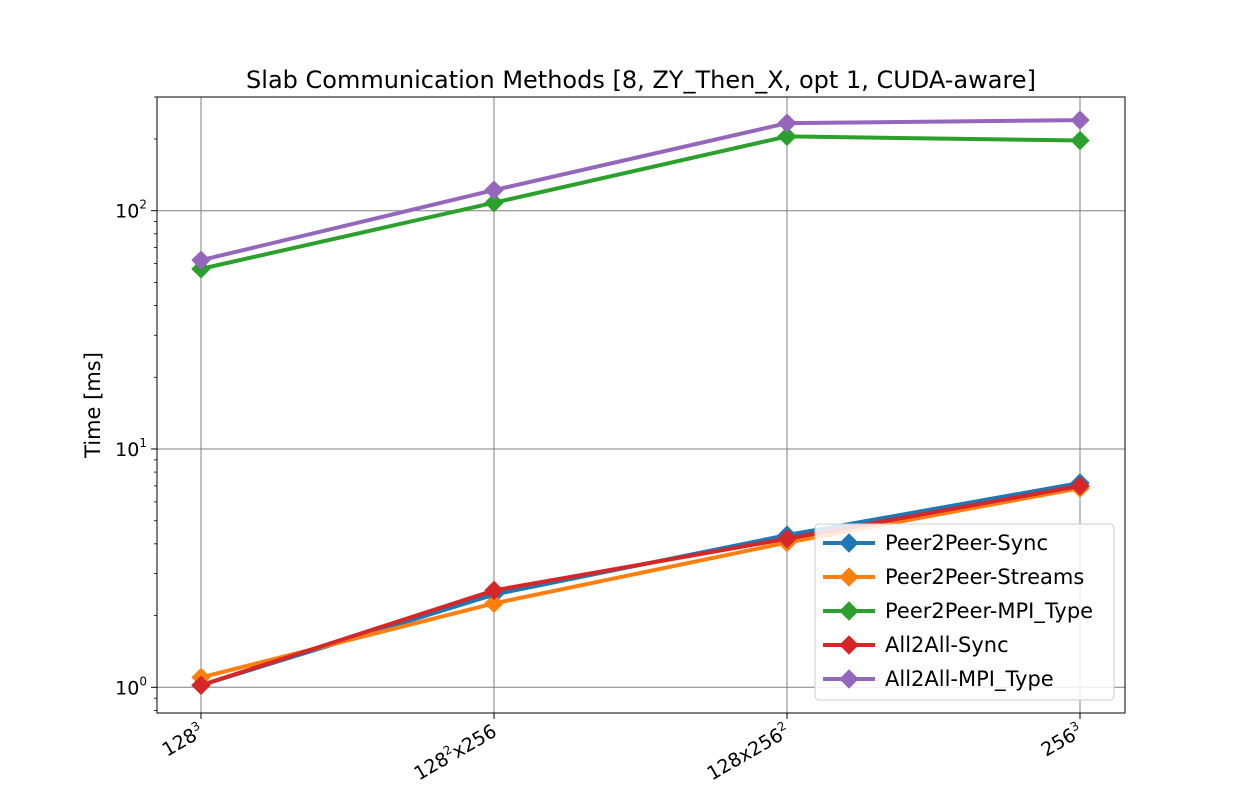 This screenshot has height=800, width=1250. I want to click on series-all2all-mpi-type, so click(640, 190).